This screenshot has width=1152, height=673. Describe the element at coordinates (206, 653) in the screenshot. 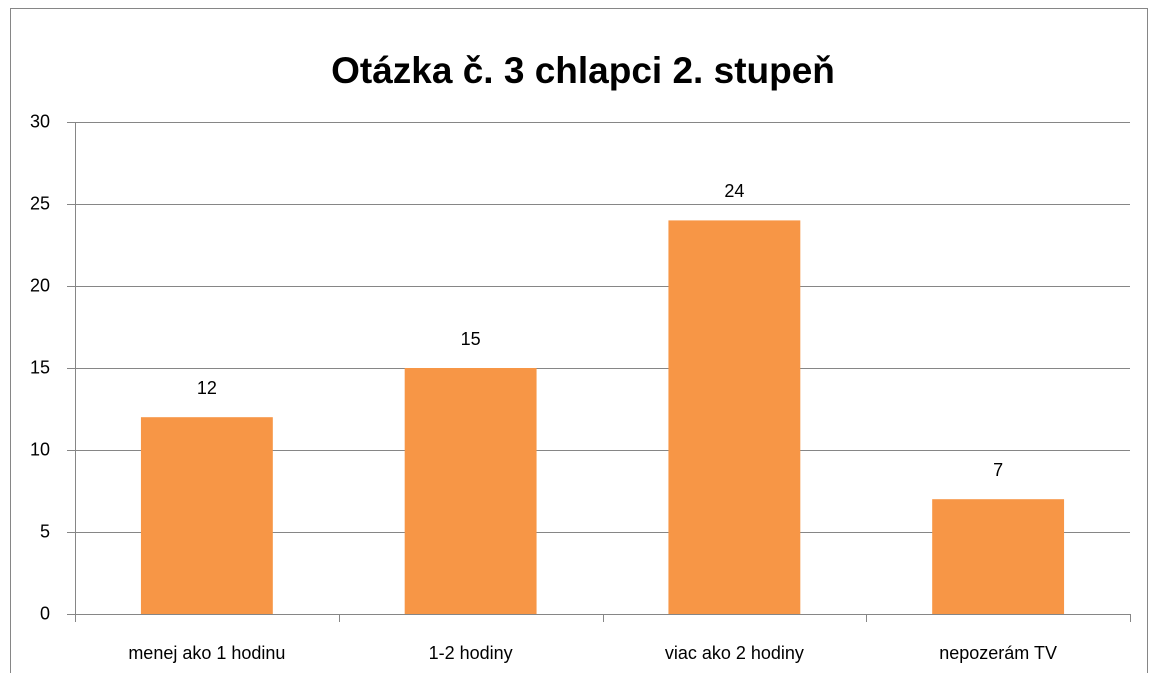

I see `x-tick-label: menej ako 1 hodinu` at that location.